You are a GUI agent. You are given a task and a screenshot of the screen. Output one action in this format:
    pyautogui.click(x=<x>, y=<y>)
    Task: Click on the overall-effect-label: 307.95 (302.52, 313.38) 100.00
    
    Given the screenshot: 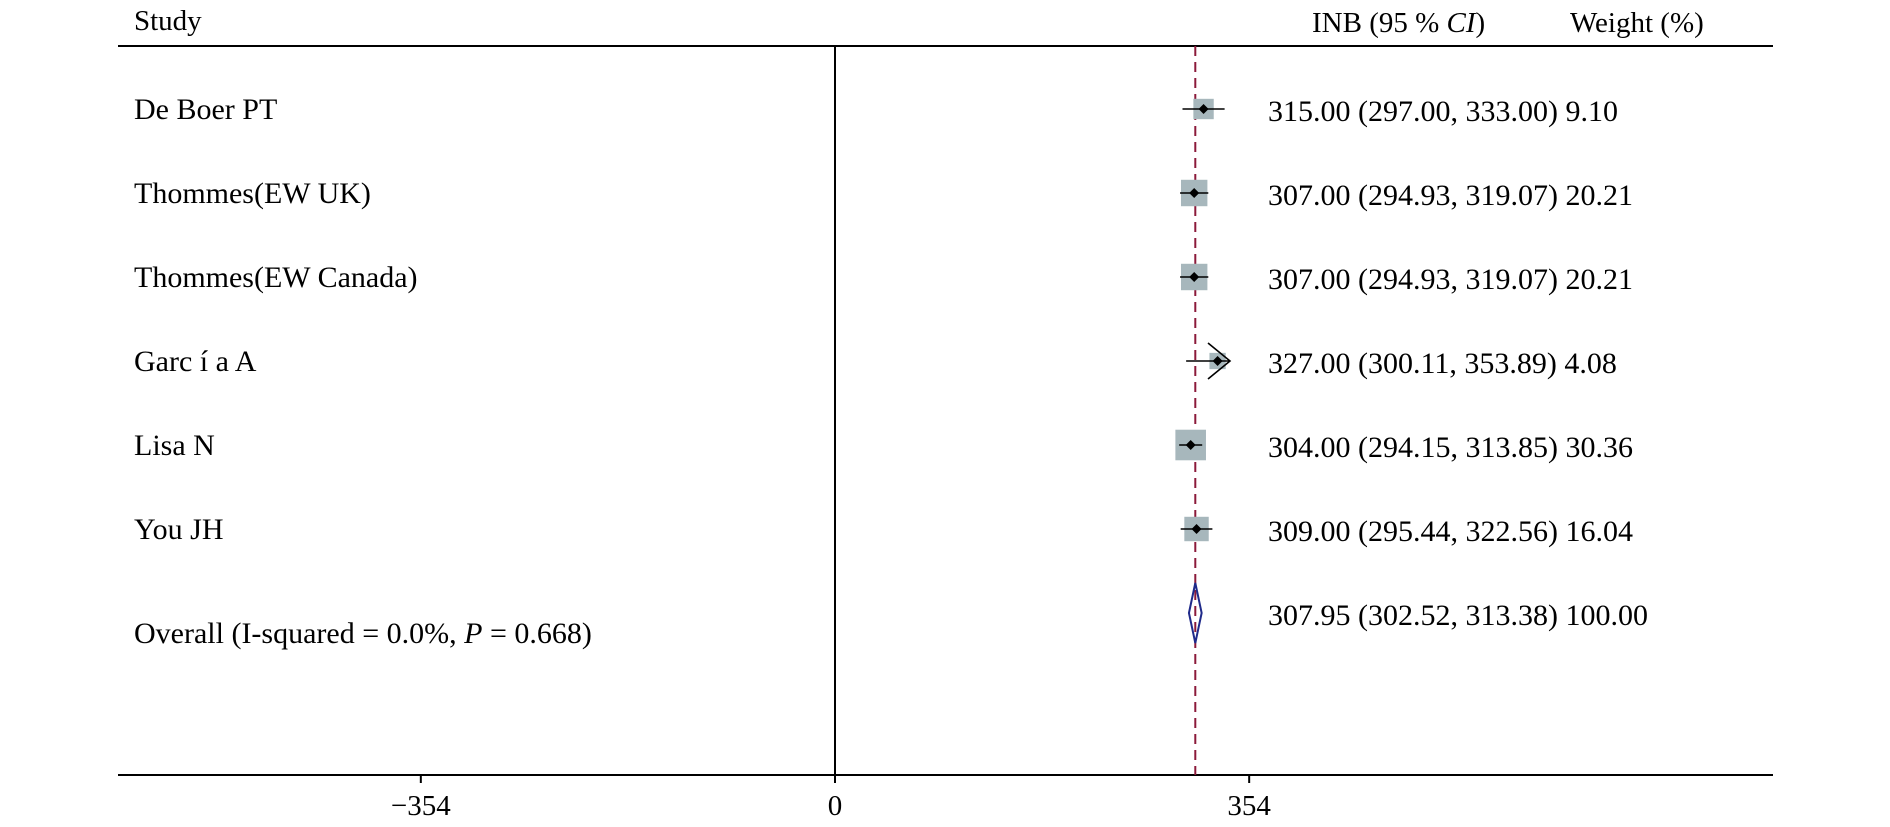 What is the action you would take?
    pyautogui.click(x=1458, y=615)
    